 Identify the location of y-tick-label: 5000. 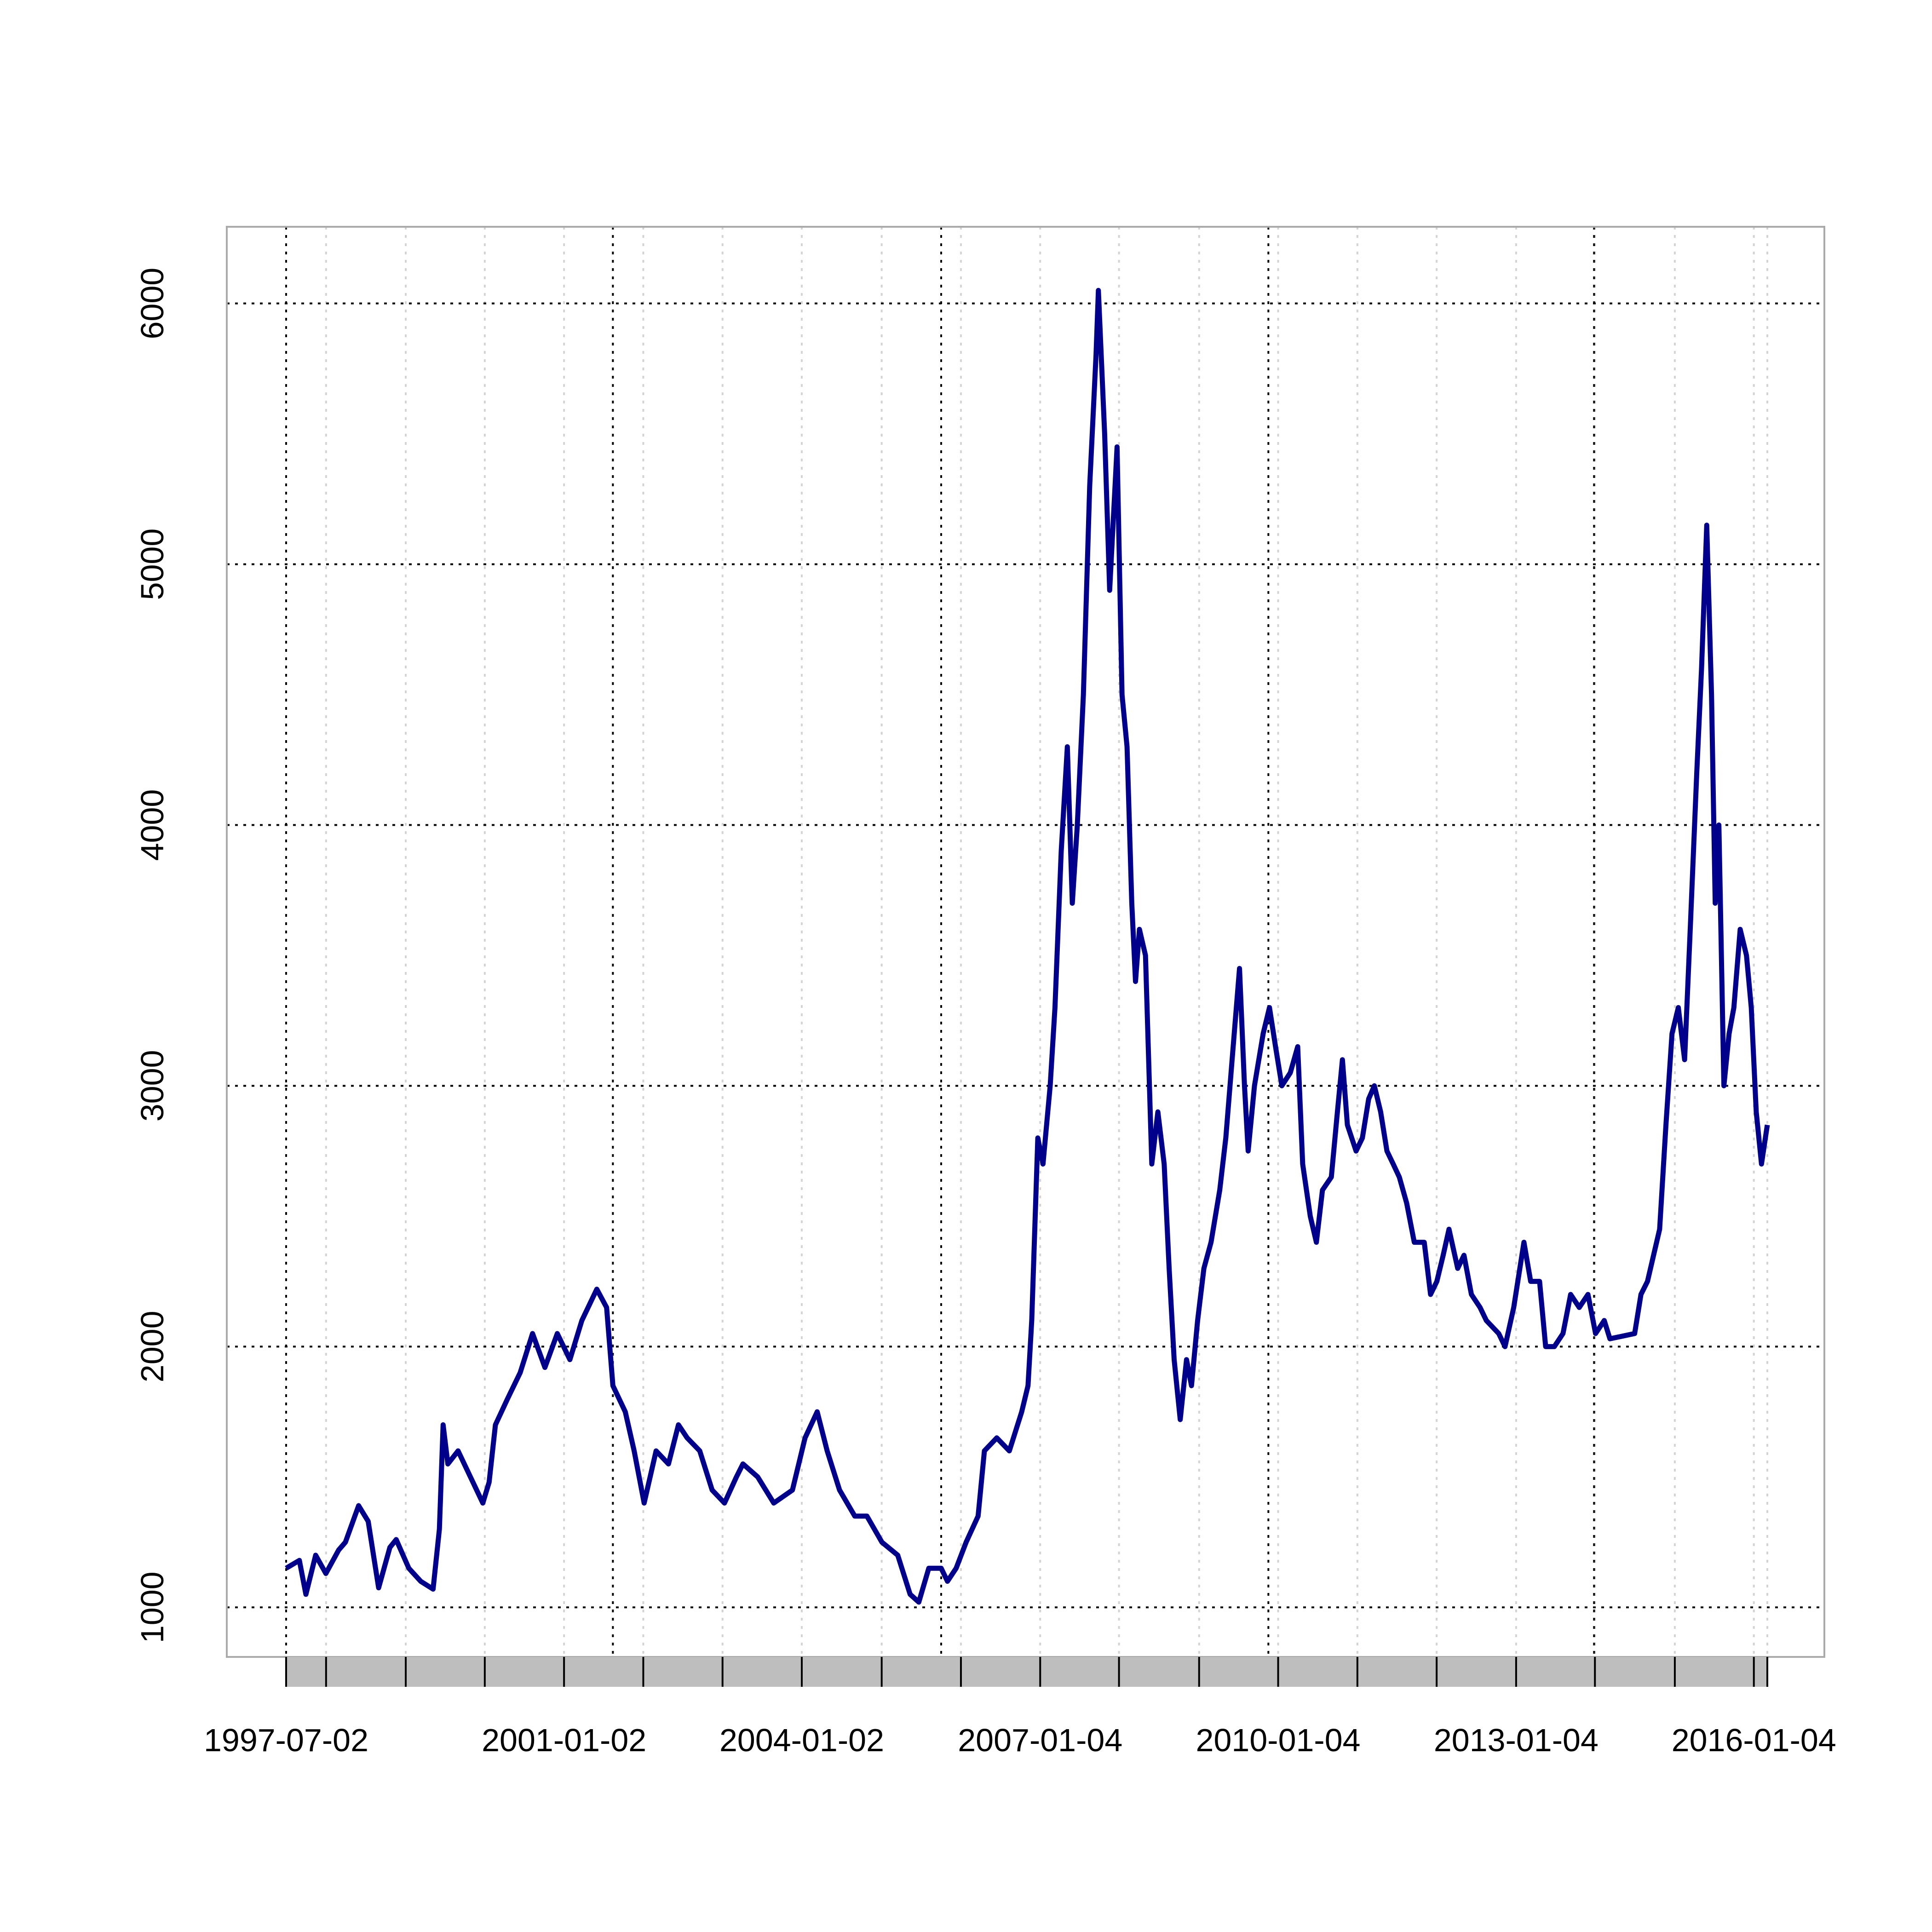
(152, 564).